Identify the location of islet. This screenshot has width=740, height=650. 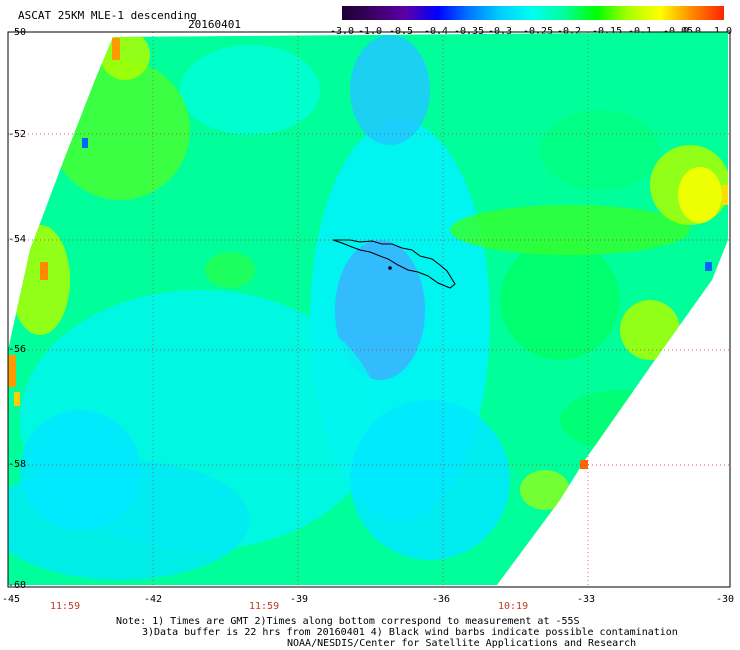
(390, 268).